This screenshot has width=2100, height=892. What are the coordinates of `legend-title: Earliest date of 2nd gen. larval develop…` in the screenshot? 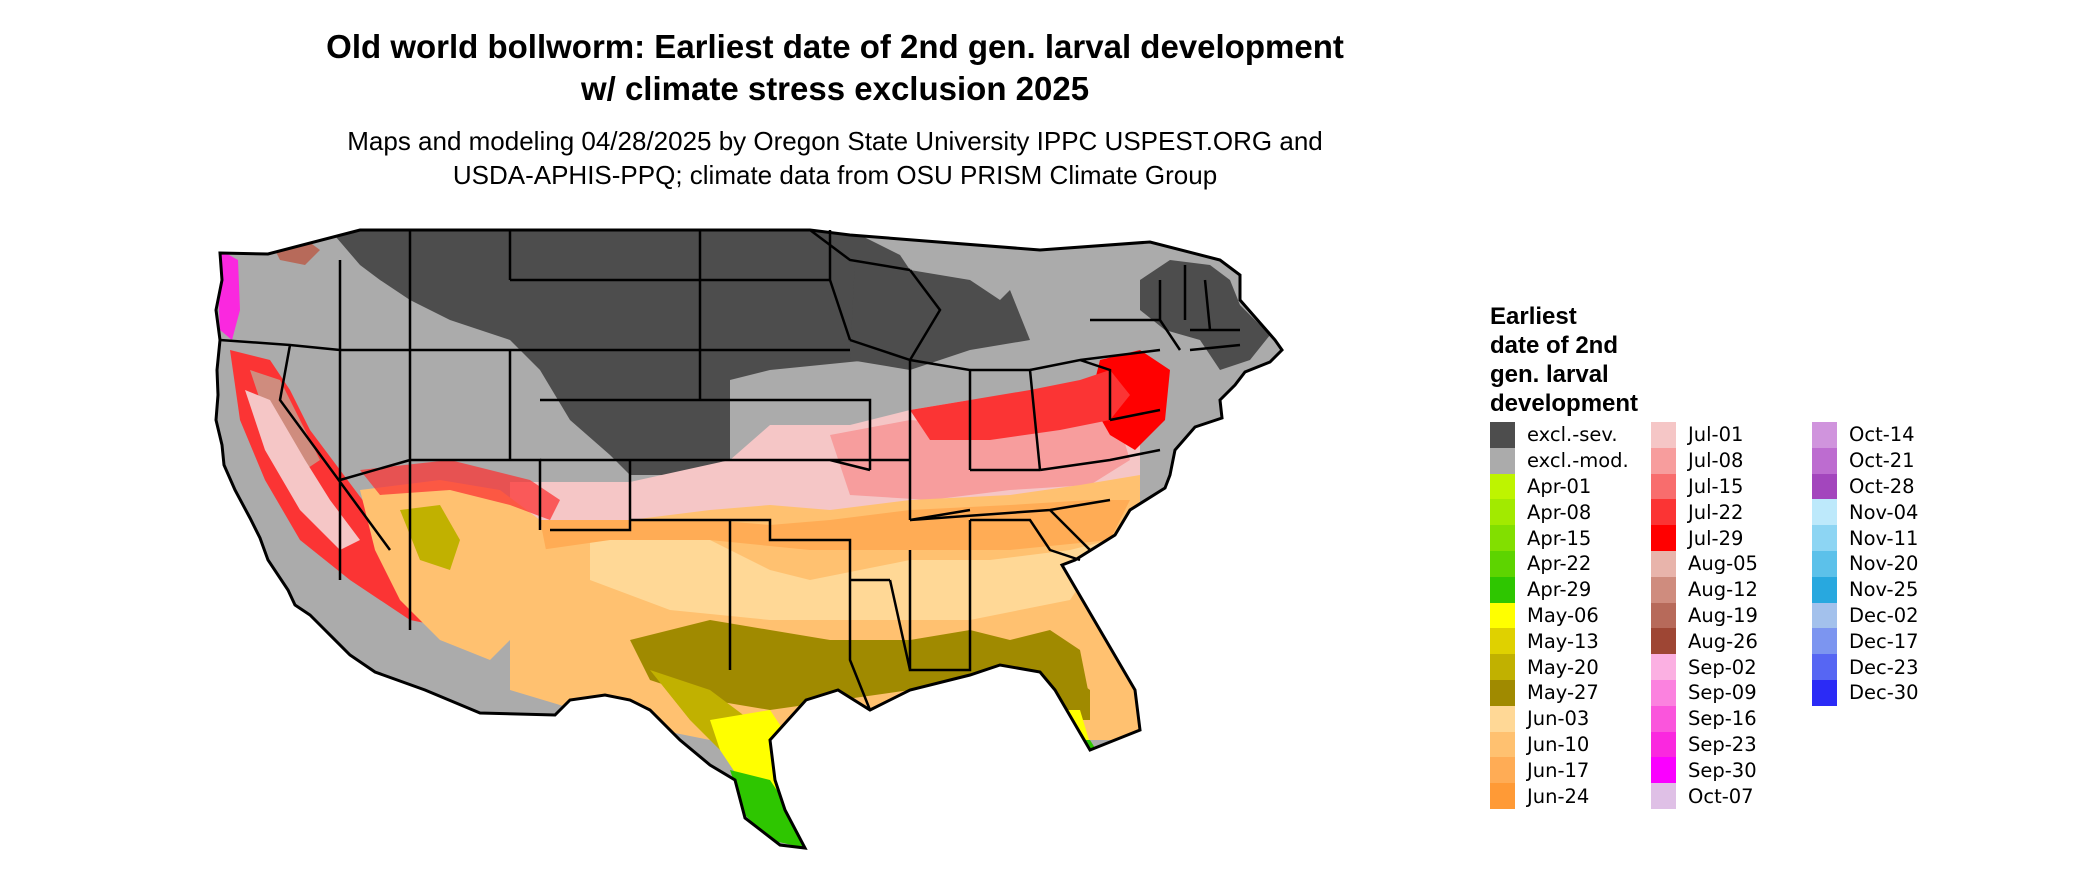 It's located at (1590, 360).